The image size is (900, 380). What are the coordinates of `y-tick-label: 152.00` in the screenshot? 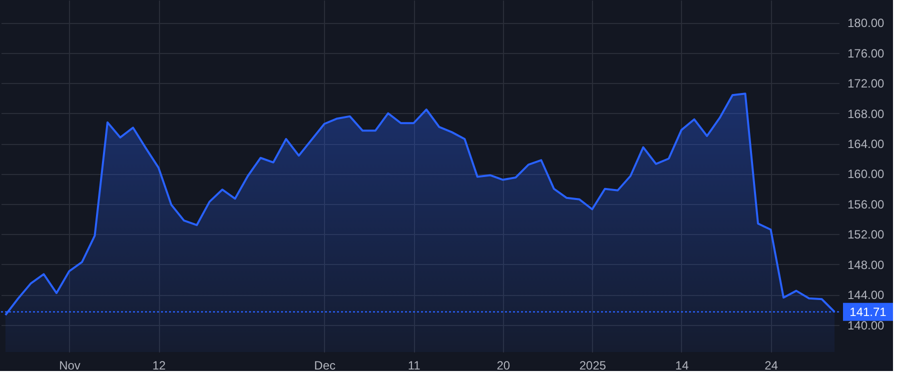 It's located at (866, 235).